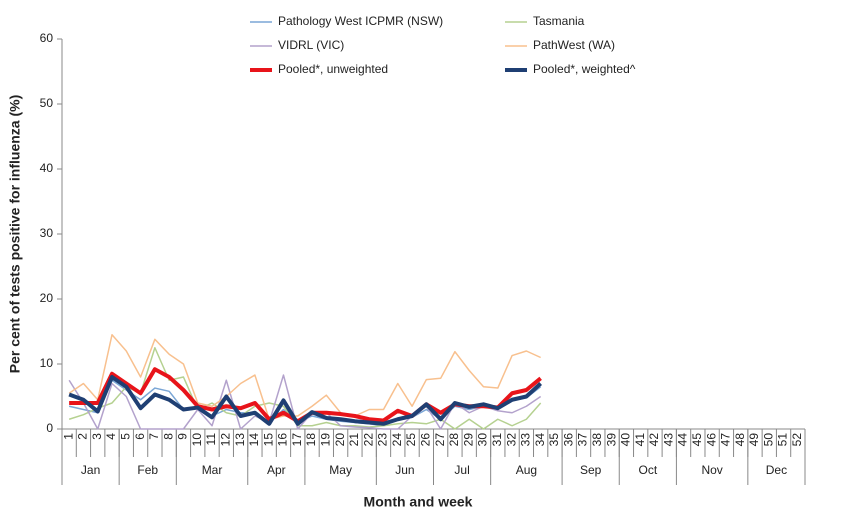 The width and height of the screenshot is (850, 516). What do you see at coordinates (276, 470) in the screenshot?
I see `month-label: Apr` at bounding box center [276, 470].